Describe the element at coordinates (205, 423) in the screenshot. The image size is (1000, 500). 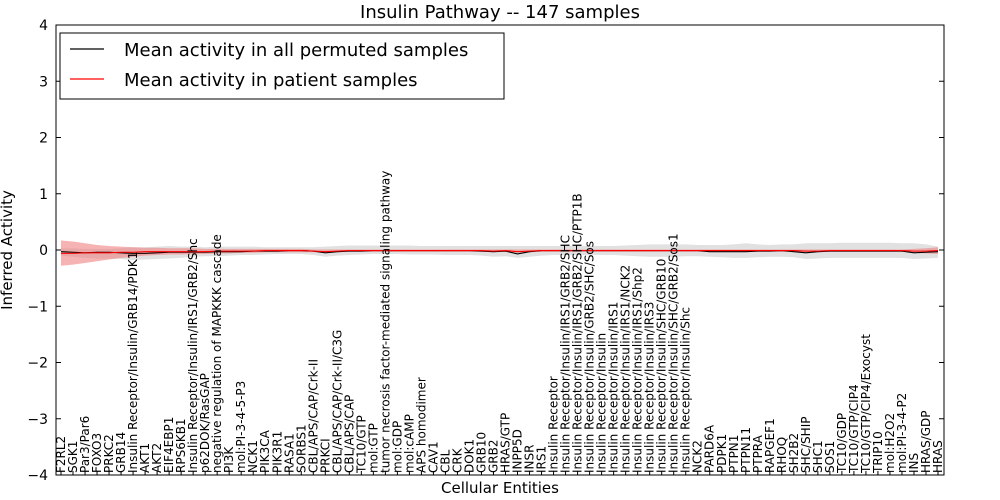
I see `category-label: p62DOK/RasGAP` at that location.